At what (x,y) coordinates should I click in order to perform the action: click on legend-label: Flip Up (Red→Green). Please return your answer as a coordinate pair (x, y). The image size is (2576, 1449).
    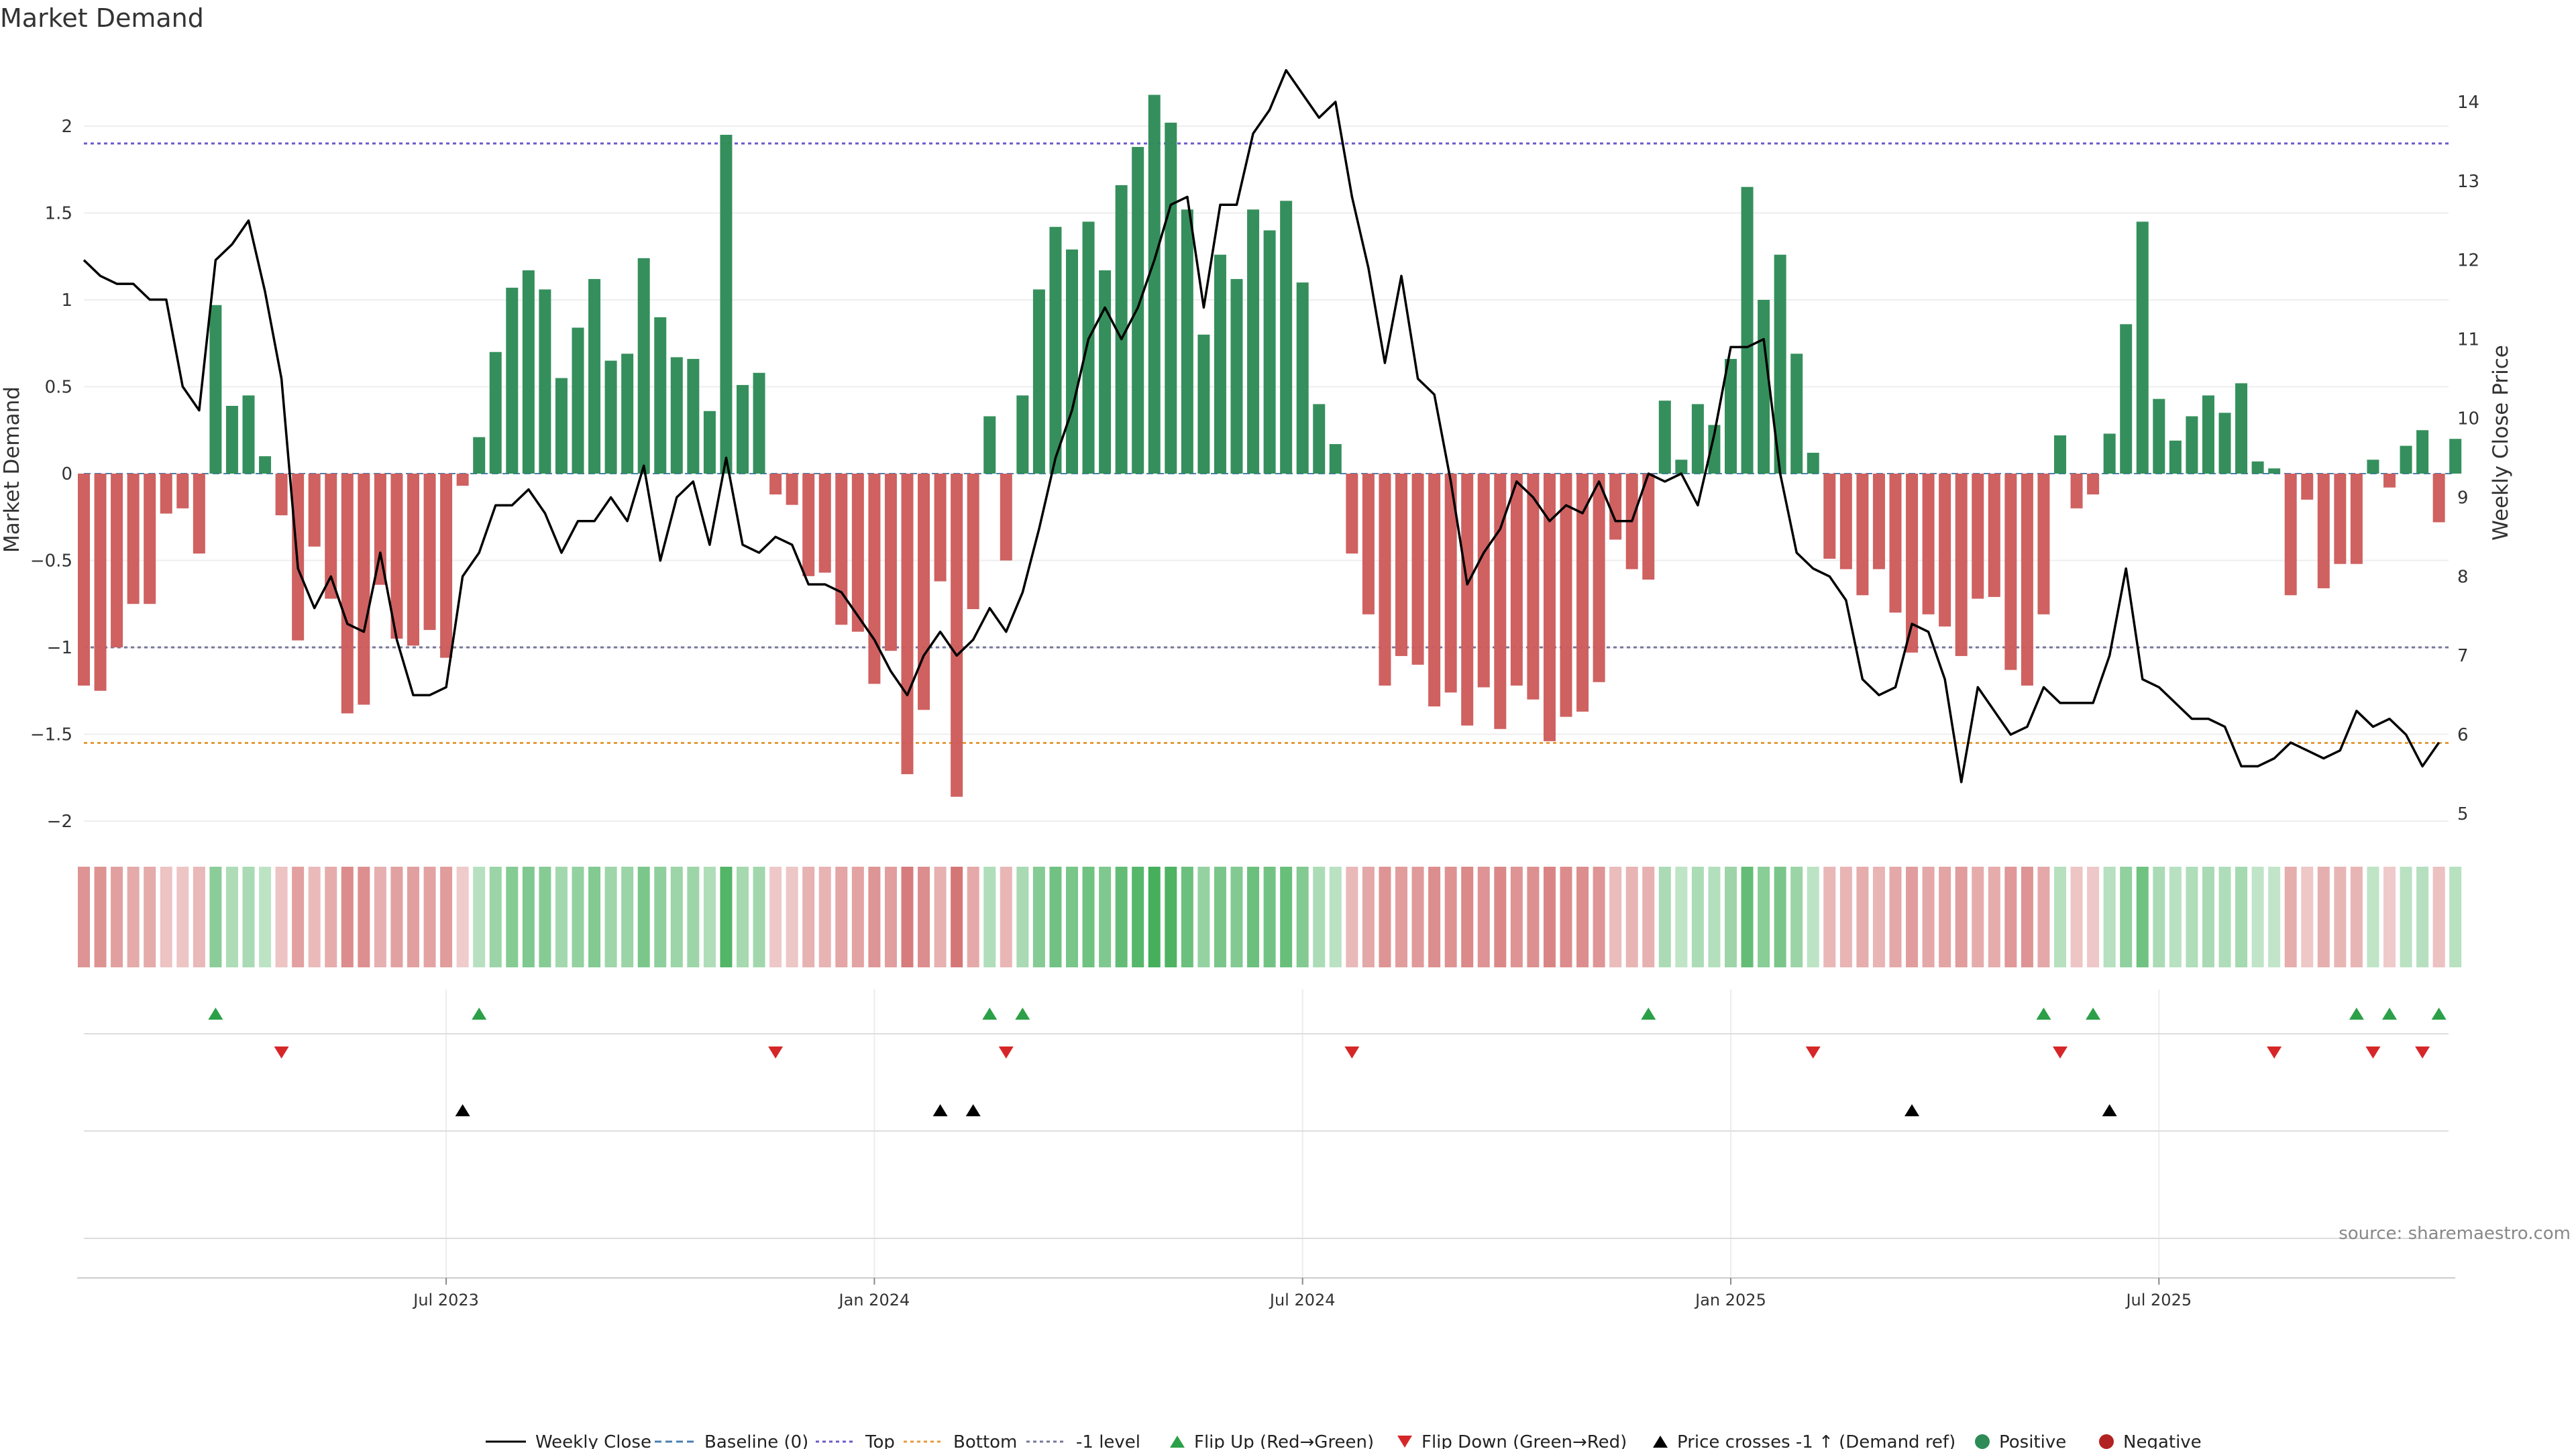
    Looking at the image, I should click on (1284, 1440).